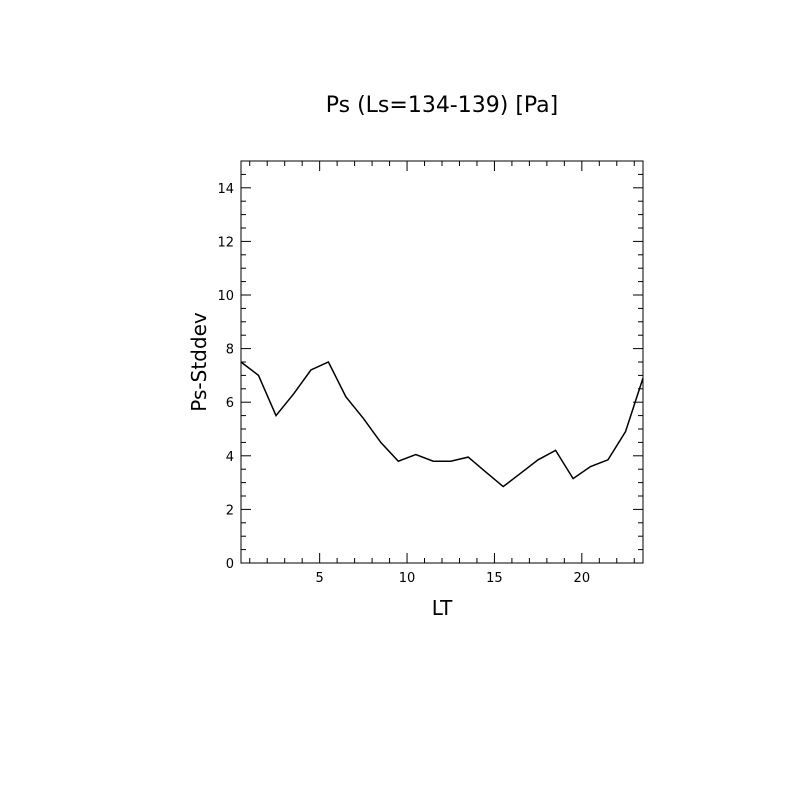 Image resolution: width=804 pixels, height=804 pixels. I want to click on x-tick-label: 10, so click(407, 578).